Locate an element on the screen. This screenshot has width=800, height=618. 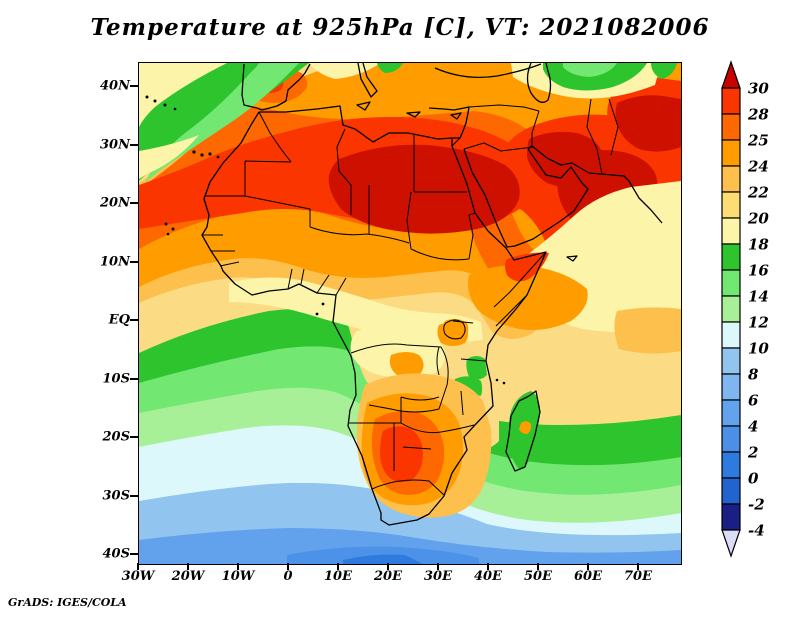
lon-tick-50E is located at coordinates (538, 566).